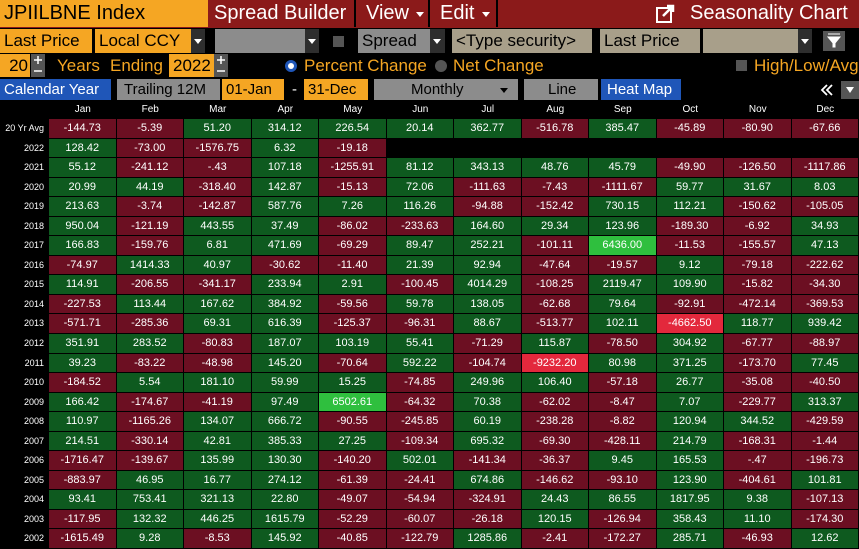 This screenshot has width=859, height=549. I want to click on heat-cell: -74.85, so click(420, 383).